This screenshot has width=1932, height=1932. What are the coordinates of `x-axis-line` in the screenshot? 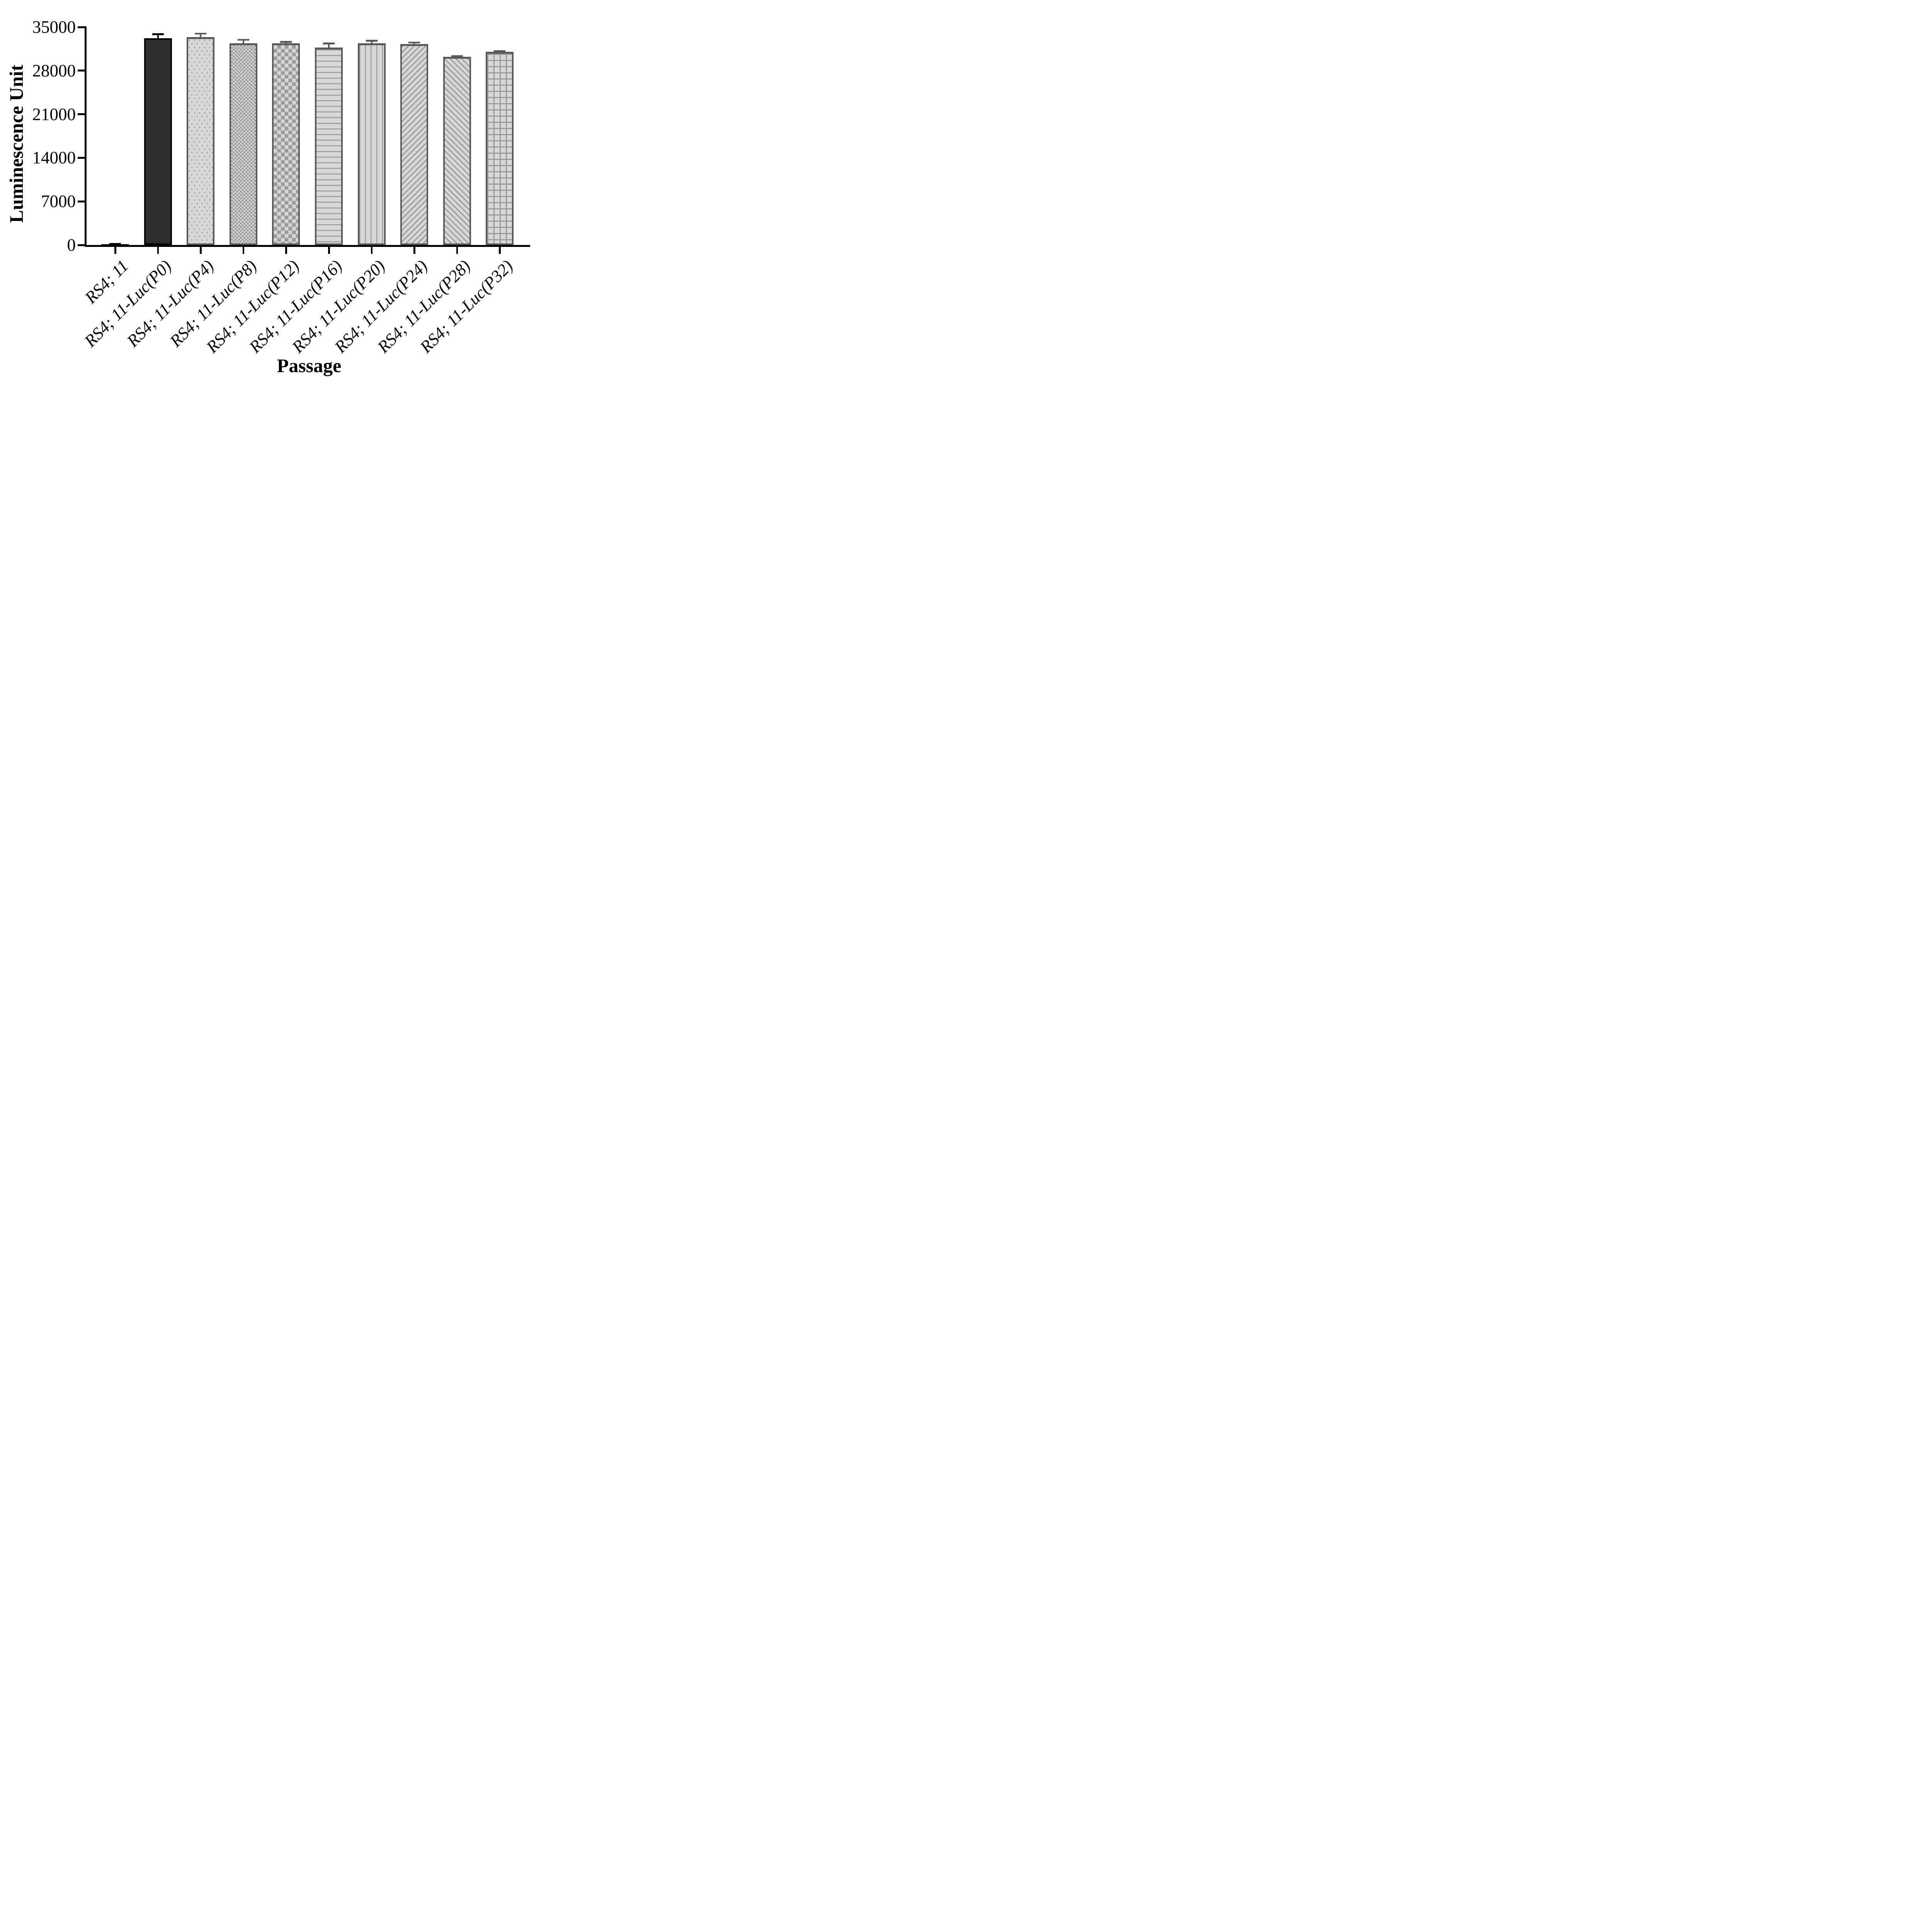 It's located at (307, 246).